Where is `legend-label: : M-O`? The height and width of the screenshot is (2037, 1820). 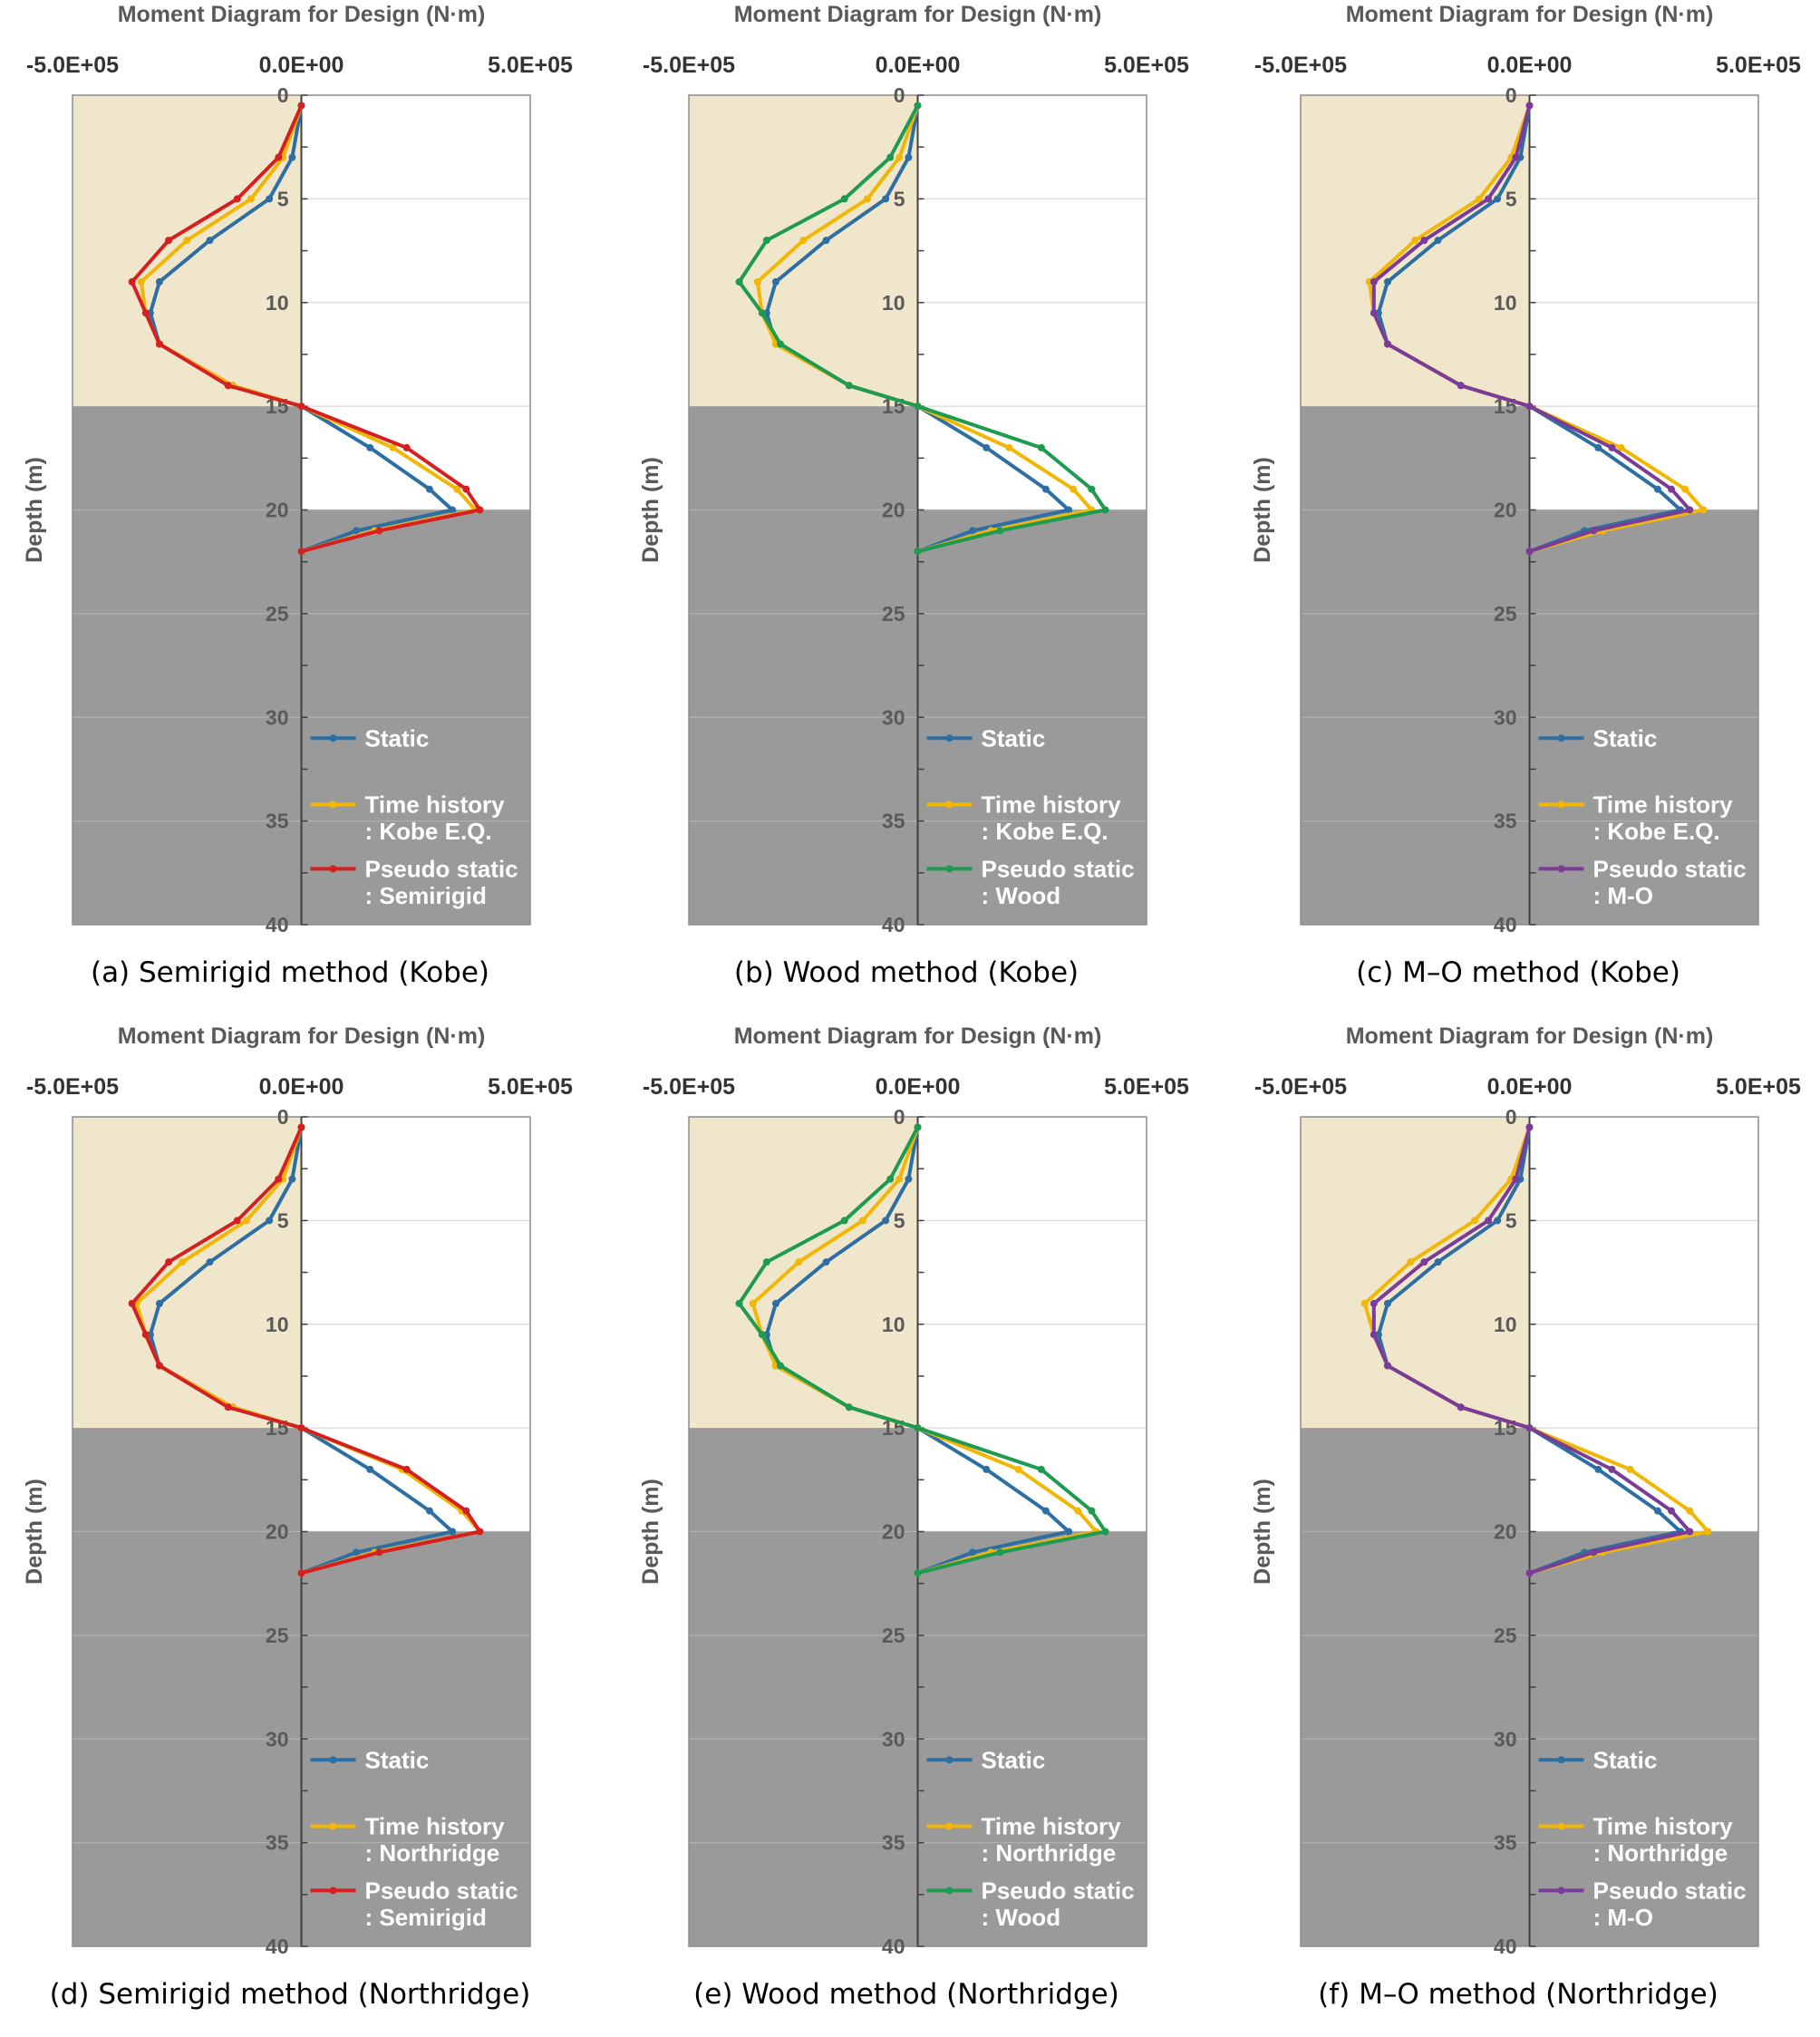
legend-label: : M-O is located at coordinates (1623, 896).